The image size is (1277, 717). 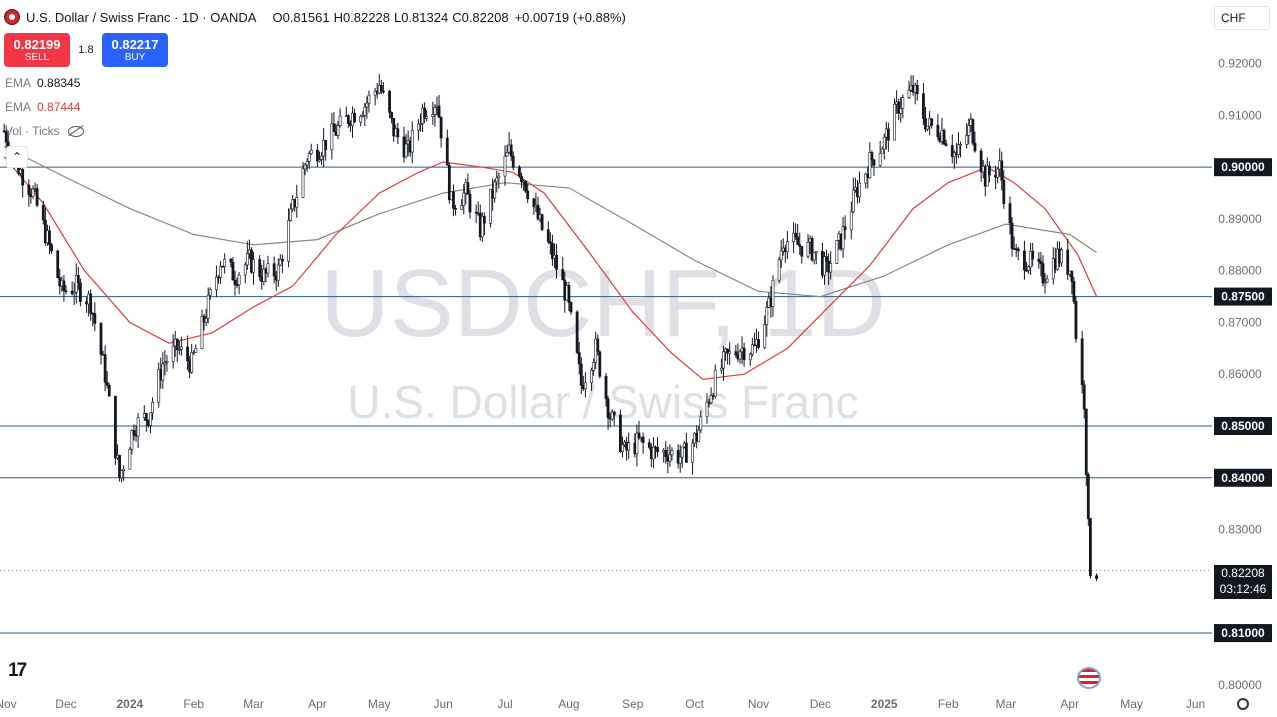 I want to click on volume-legend: Vol · Ticks, so click(x=44, y=131).